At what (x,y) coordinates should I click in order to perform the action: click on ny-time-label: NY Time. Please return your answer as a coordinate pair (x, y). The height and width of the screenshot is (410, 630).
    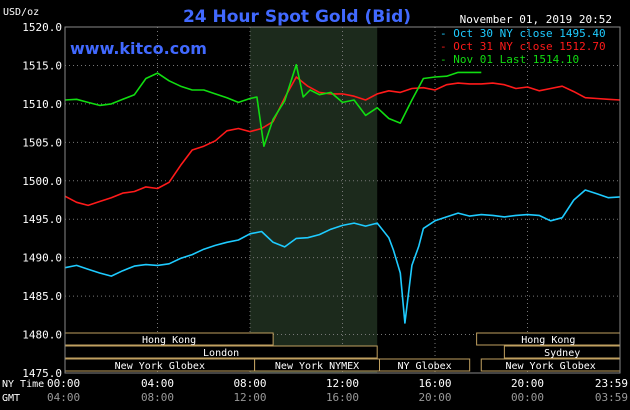
    Looking at the image, I should click on (23, 384).